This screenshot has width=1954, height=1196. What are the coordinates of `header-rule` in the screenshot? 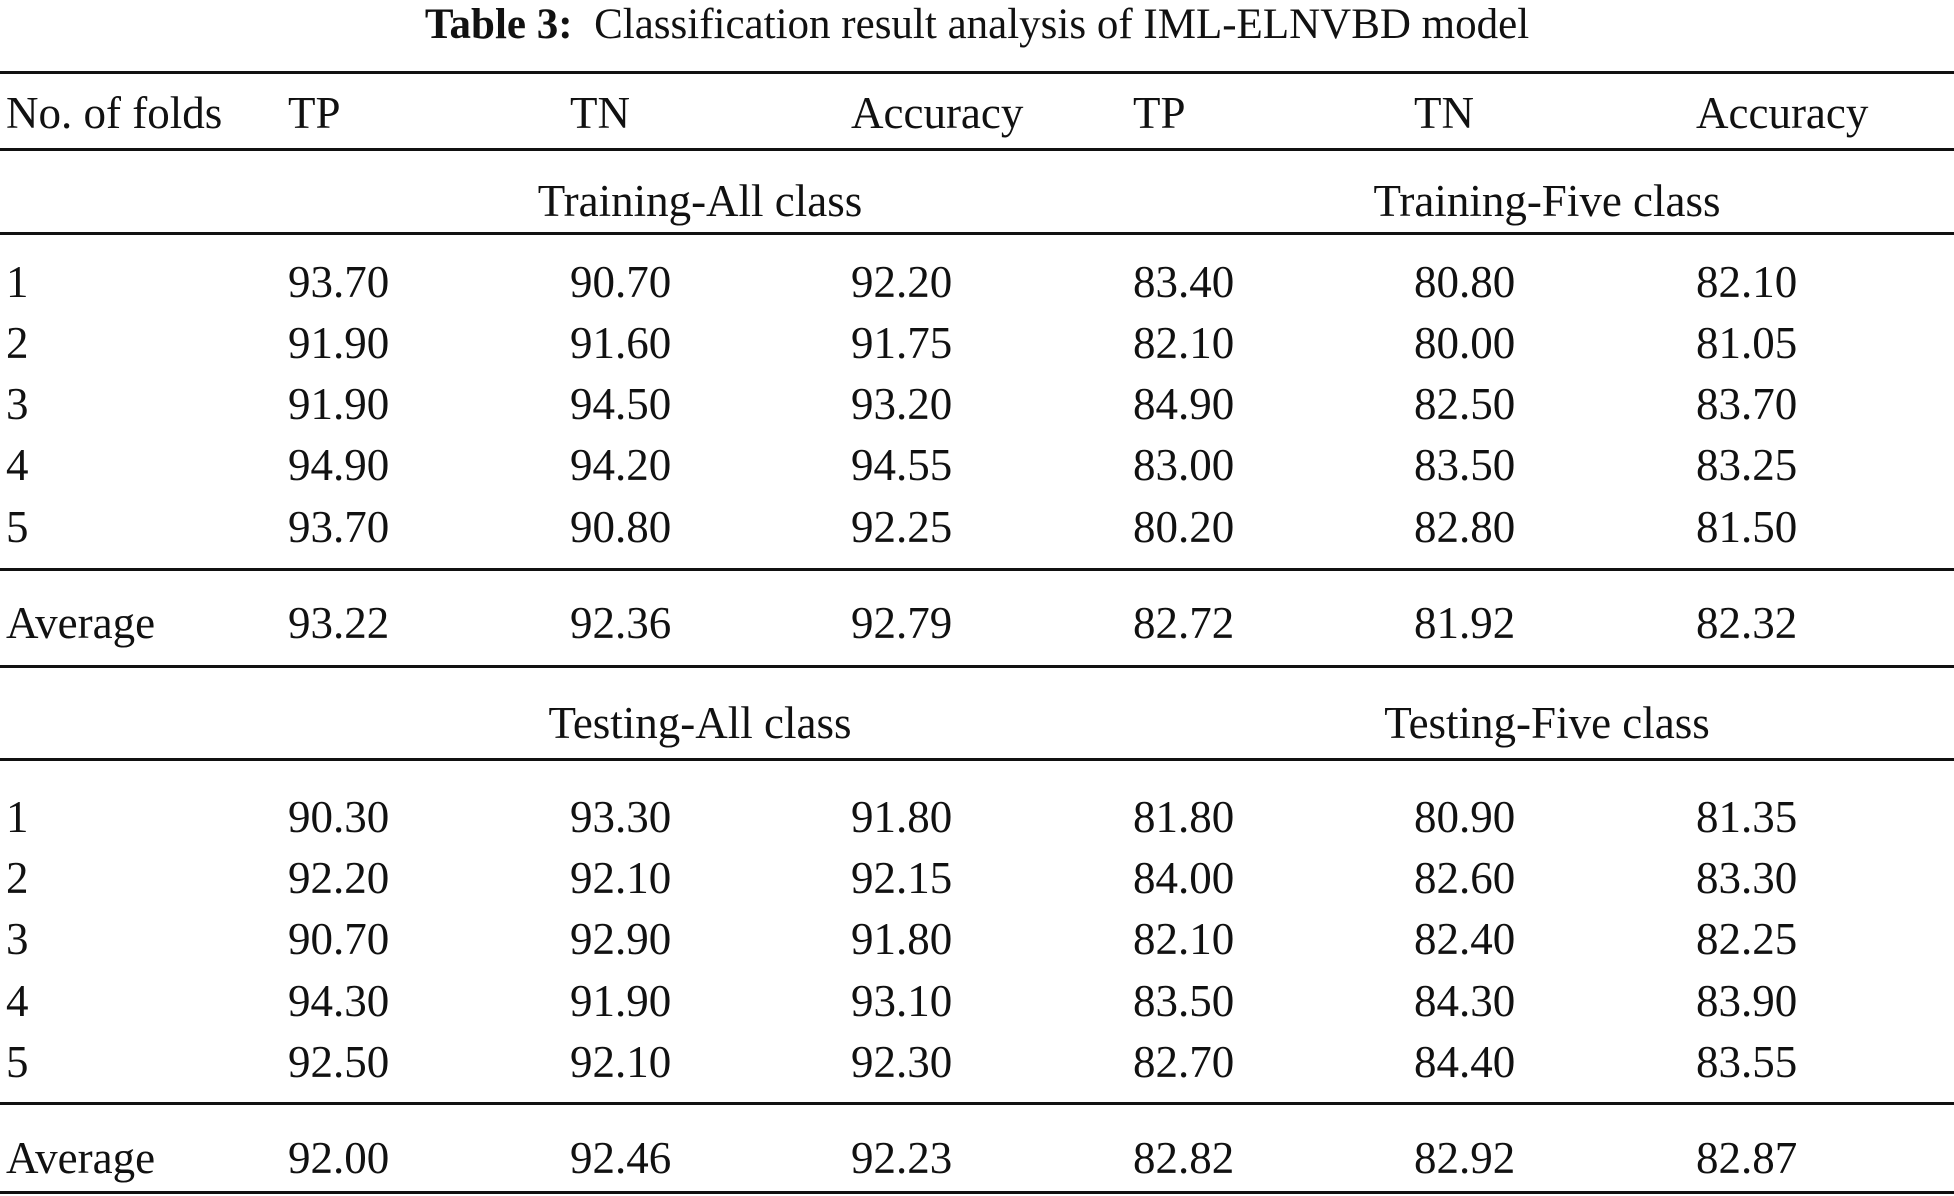 It's located at (977, 149).